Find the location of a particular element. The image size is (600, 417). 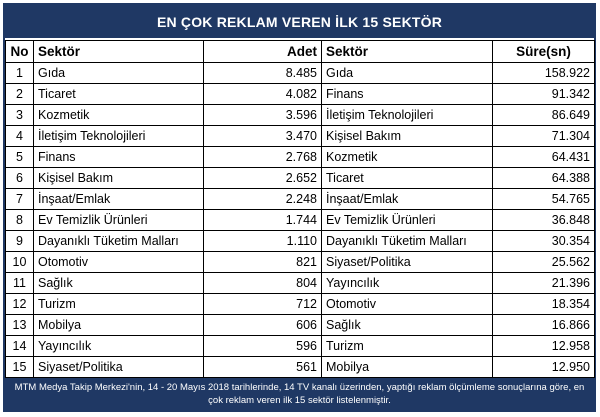

cell-no: 6 is located at coordinates (19, 178).